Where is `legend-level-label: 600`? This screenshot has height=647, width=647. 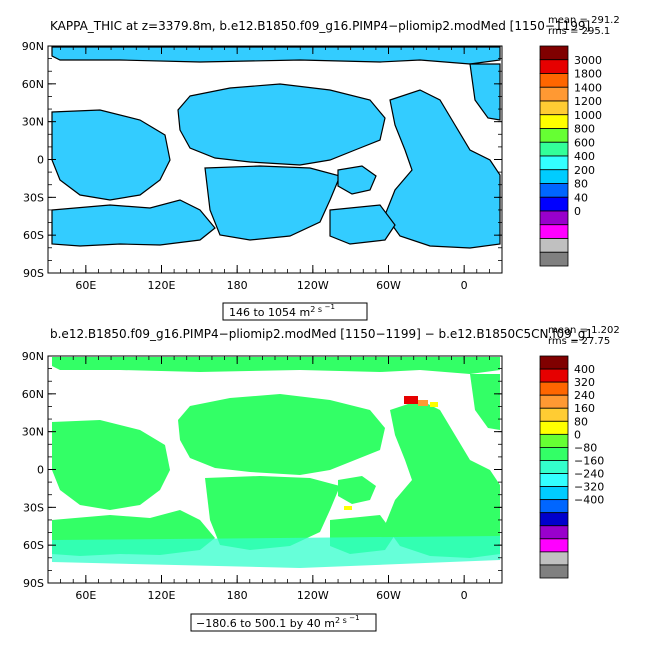
legend-level-label: 600 is located at coordinates (584, 142).